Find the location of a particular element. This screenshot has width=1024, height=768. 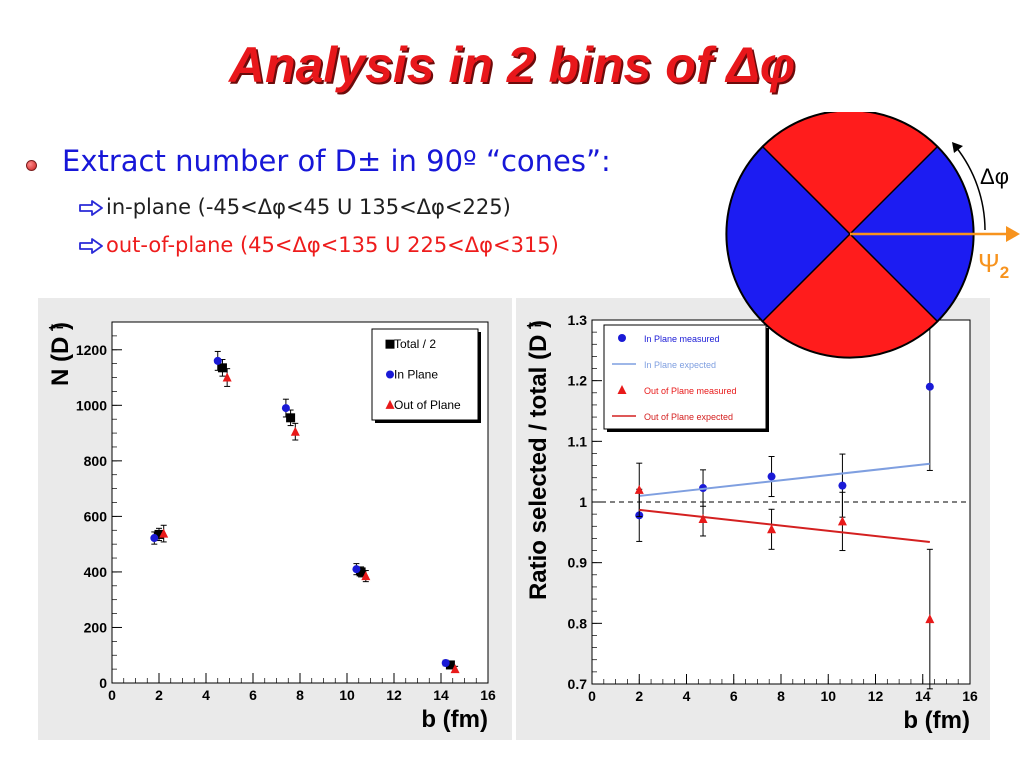

delta-phi-arc is located at coordinates (970, 188).